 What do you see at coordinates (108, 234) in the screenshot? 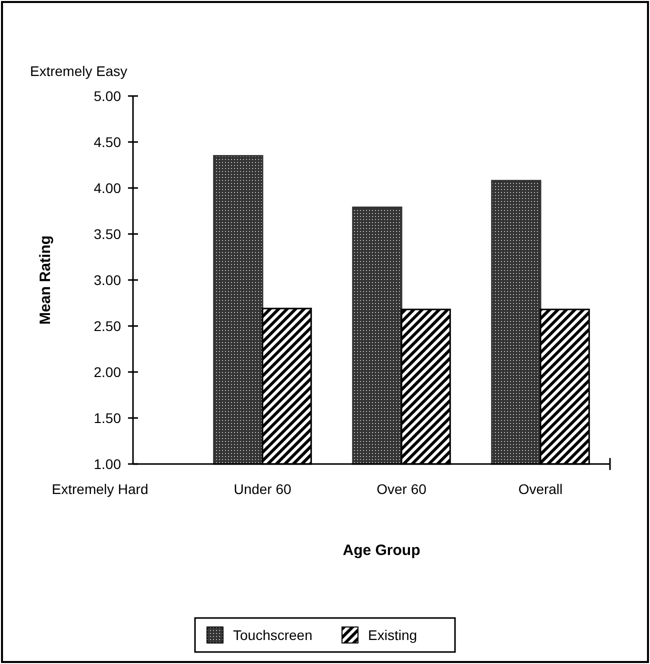
I see `y-tick-label: 3.50` at bounding box center [108, 234].